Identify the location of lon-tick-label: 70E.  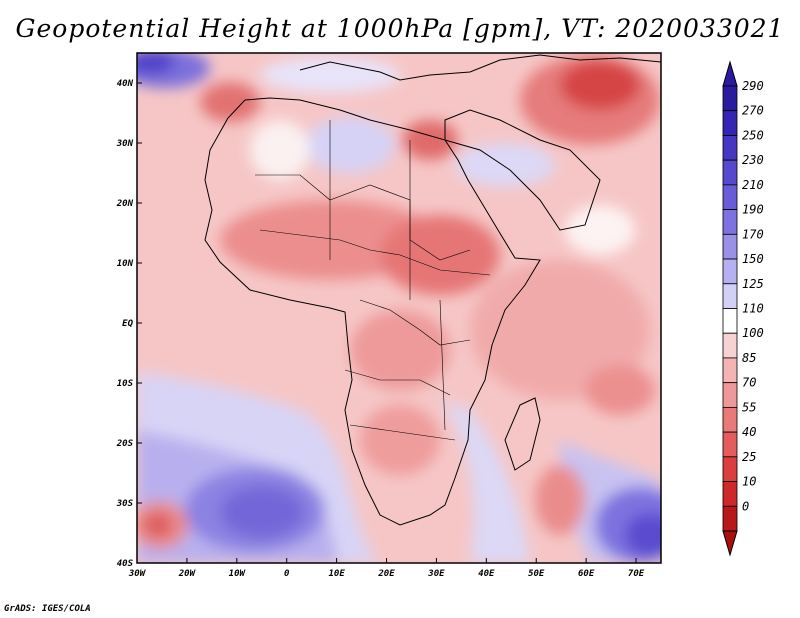
(636, 574).